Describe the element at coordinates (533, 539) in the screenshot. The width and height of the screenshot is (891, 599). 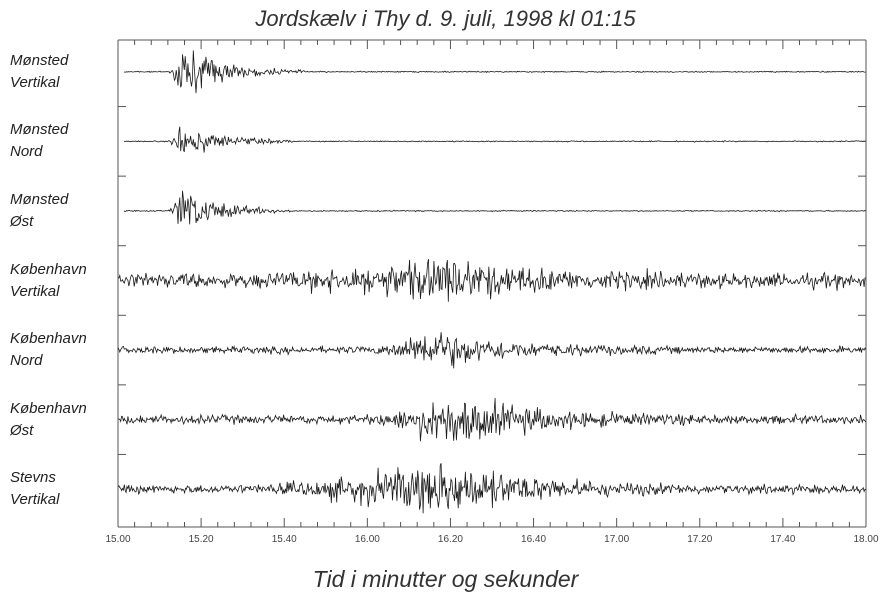
I see `x-tick-label: 16.40` at that location.